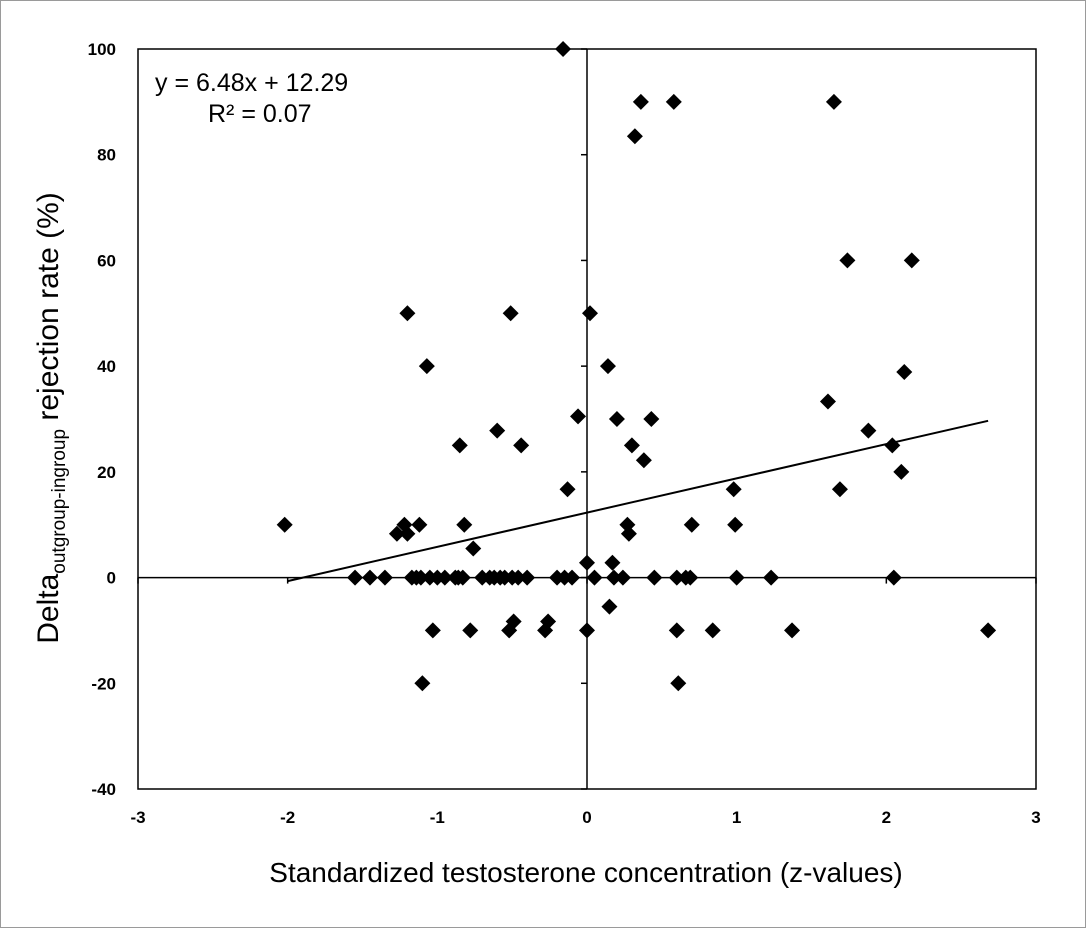 The width and height of the screenshot is (1086, 928). Describe the element at coordinates (106, 366) in the screenshot. I see `y-tick-label: 40` at that location.